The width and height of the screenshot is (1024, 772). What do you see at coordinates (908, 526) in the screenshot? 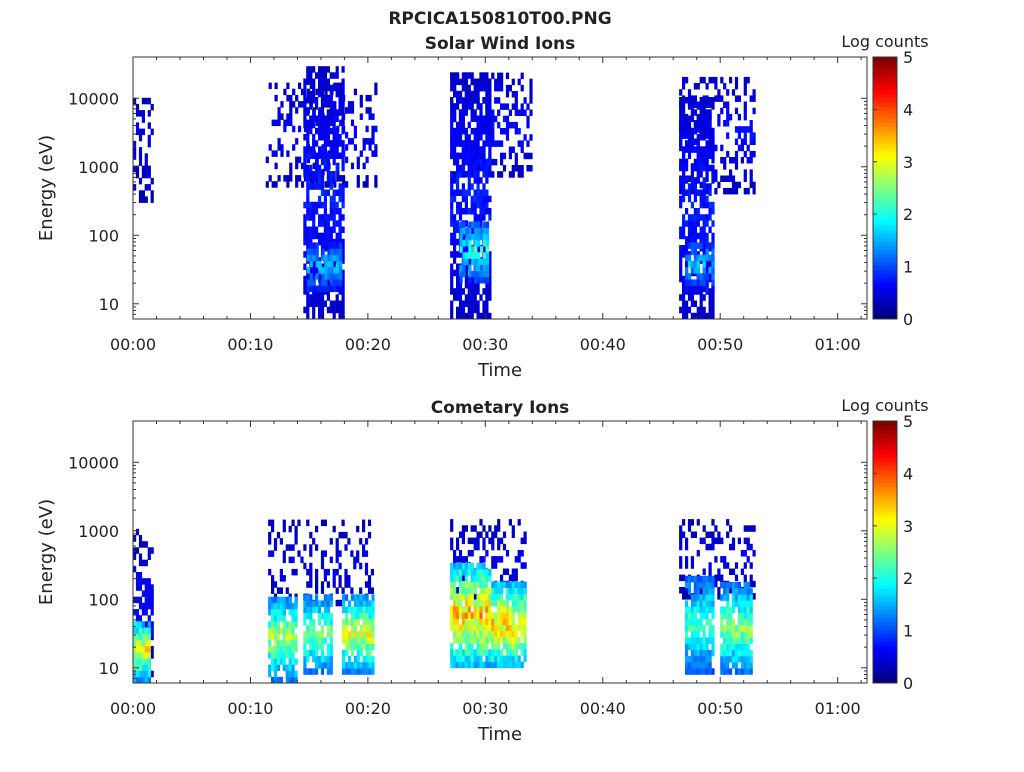
I see `colorbar-tick-label: 3` at bounding box center [908, 526].